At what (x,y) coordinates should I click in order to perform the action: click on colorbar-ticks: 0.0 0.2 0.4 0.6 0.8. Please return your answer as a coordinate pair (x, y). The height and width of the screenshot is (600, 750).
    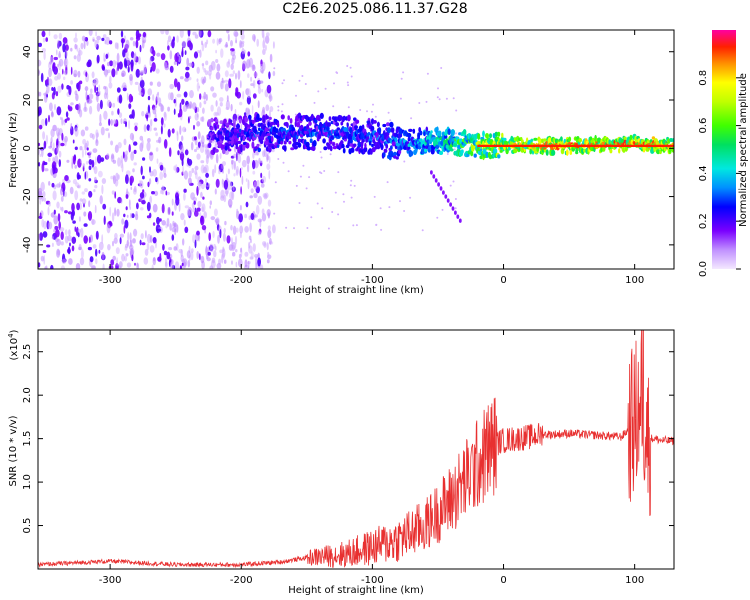
    Looking at the image, I should click on (719, 173).